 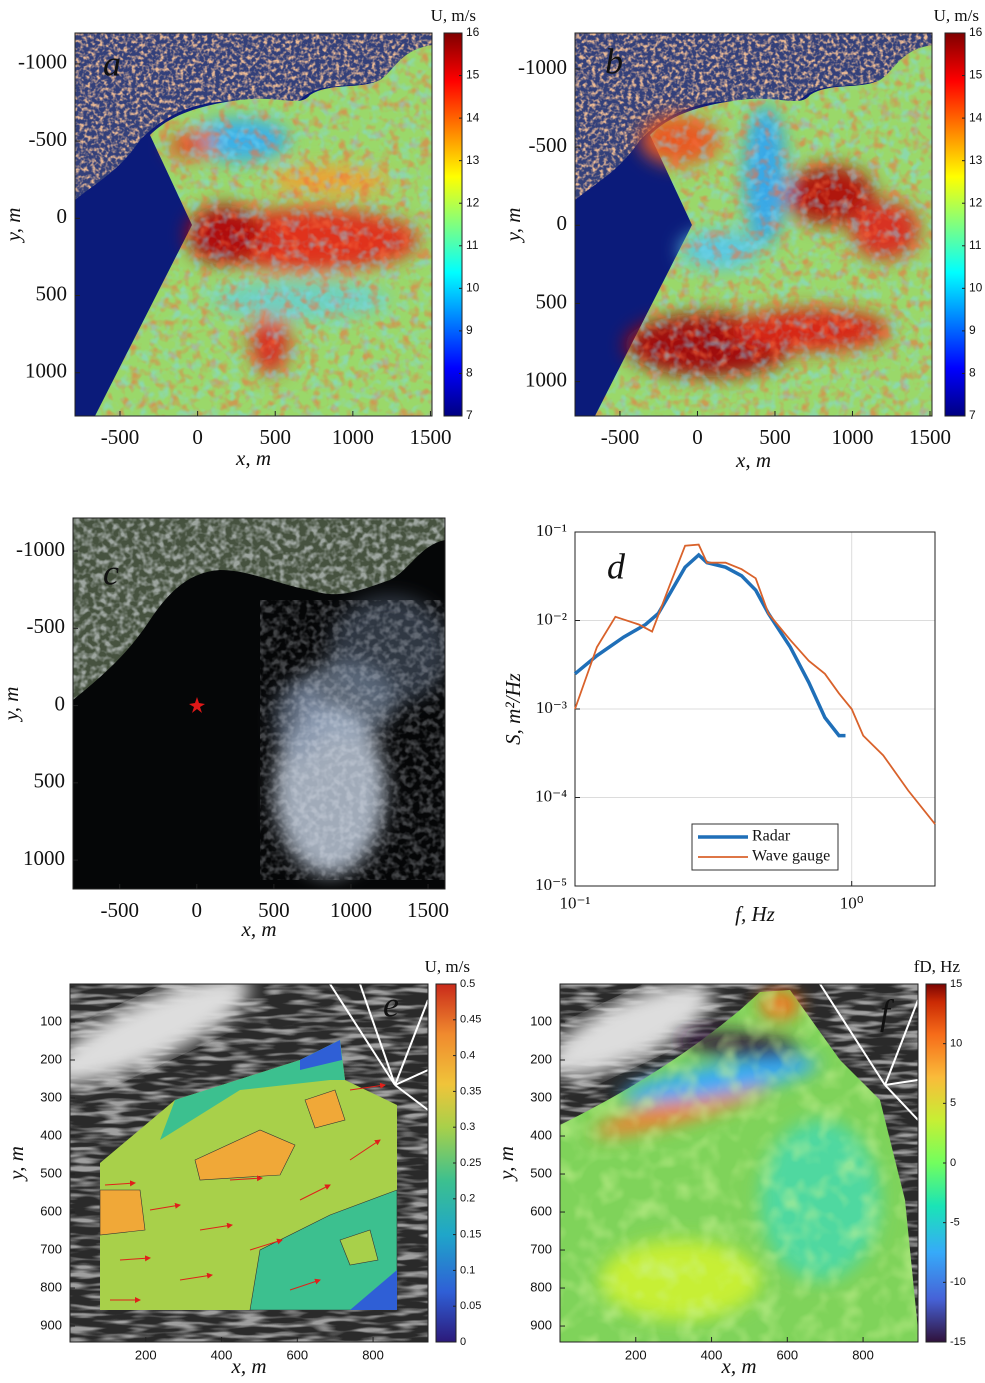 I want to click on y-tick-label: 0, so click(x=562, y=223).